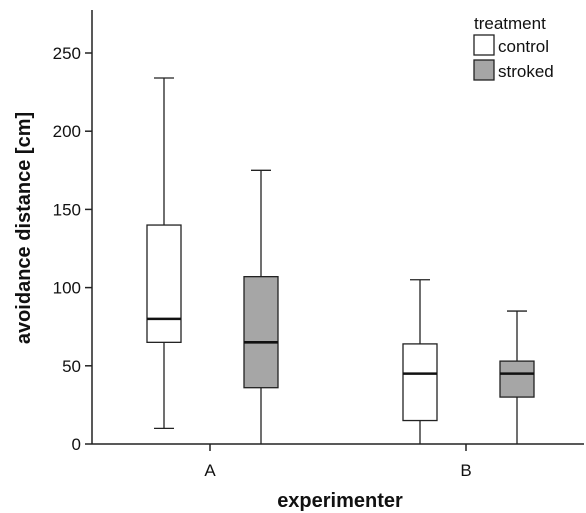 The image size is (586, 513). Describe the element at coordinates (523, 46) in the screenshot. I see `legend-label-control: control` at that location.